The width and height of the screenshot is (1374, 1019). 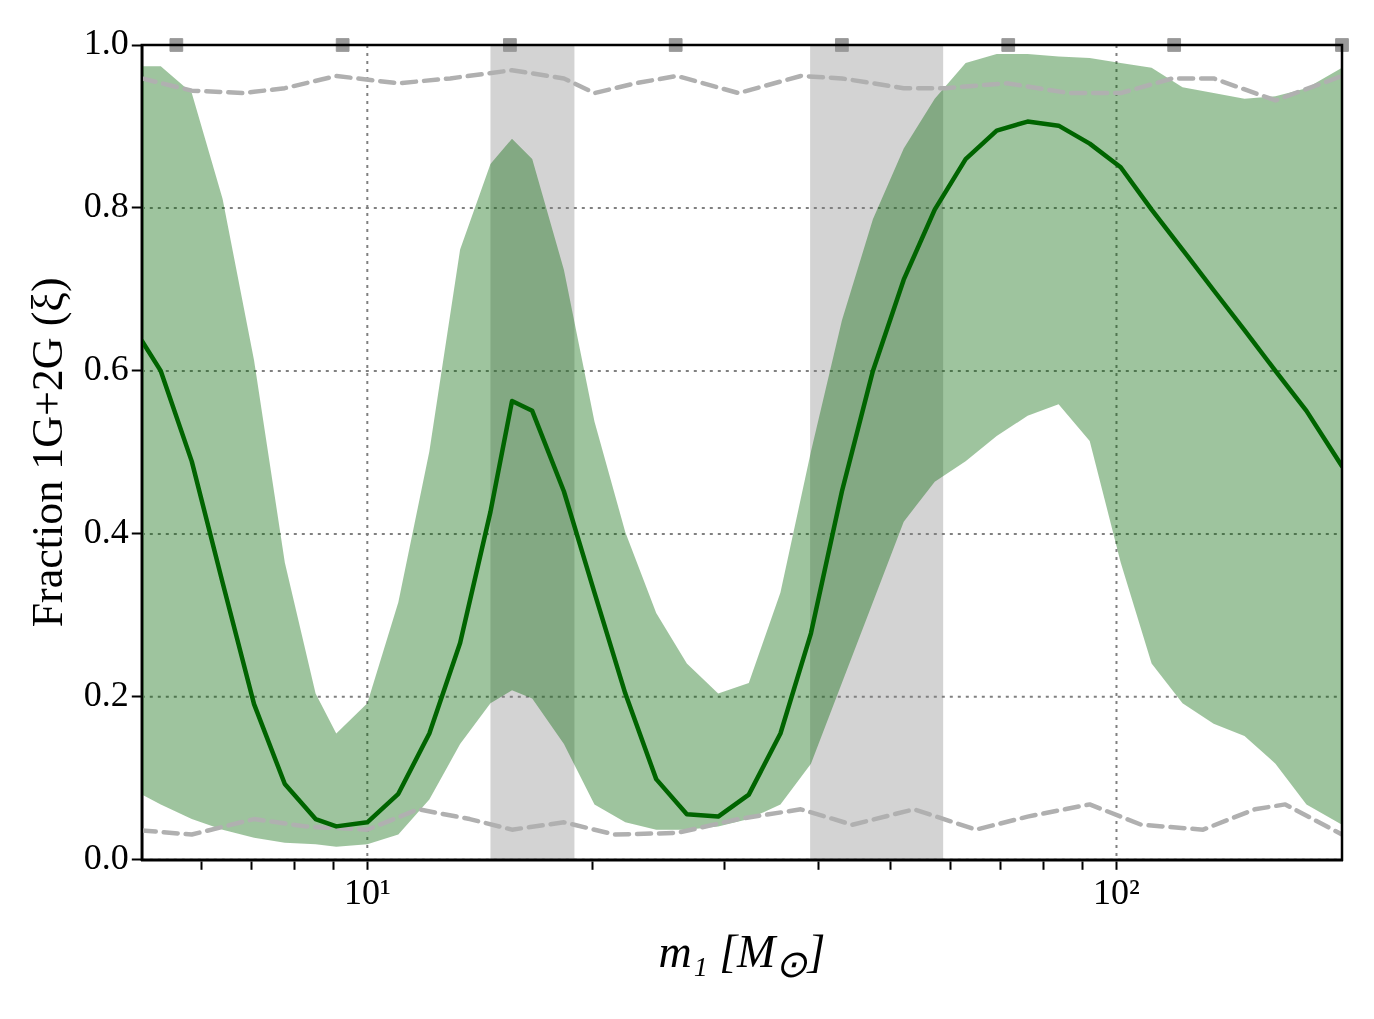 I want to click on x-tick-label: 10¹, so click(x=367, y=891).